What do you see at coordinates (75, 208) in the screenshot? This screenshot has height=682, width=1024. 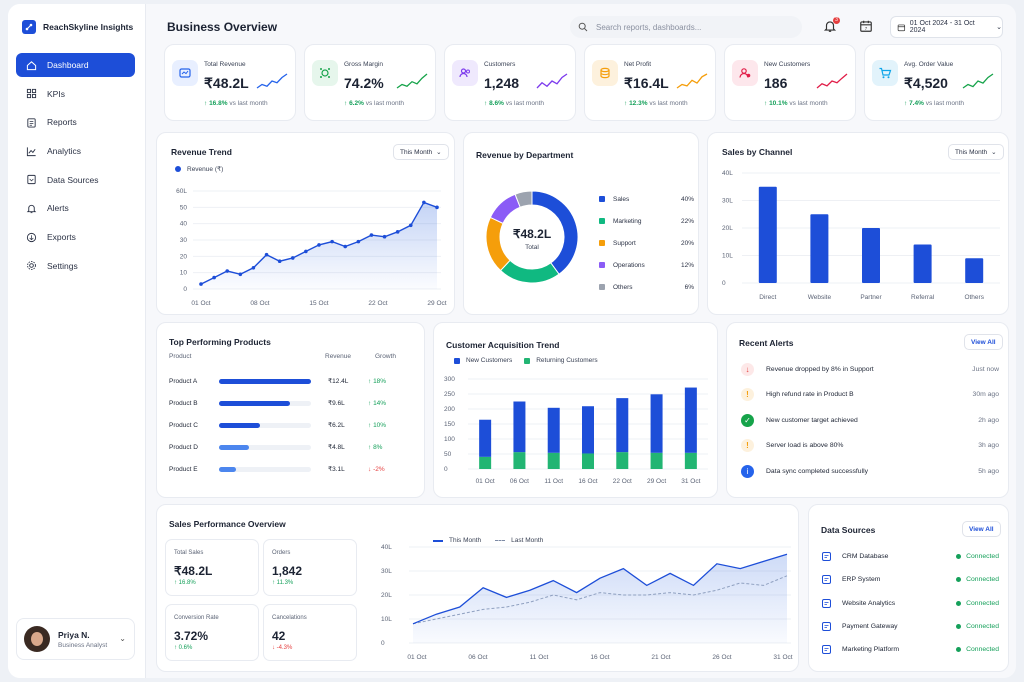 I see `sidebar-item-alerts: Alerts` at bounding box center [75, 208].